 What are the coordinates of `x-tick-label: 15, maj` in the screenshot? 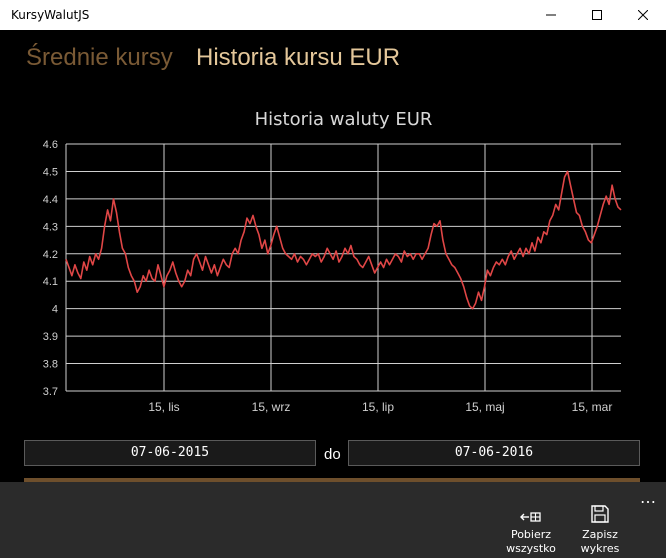 It's located at (484, 407).